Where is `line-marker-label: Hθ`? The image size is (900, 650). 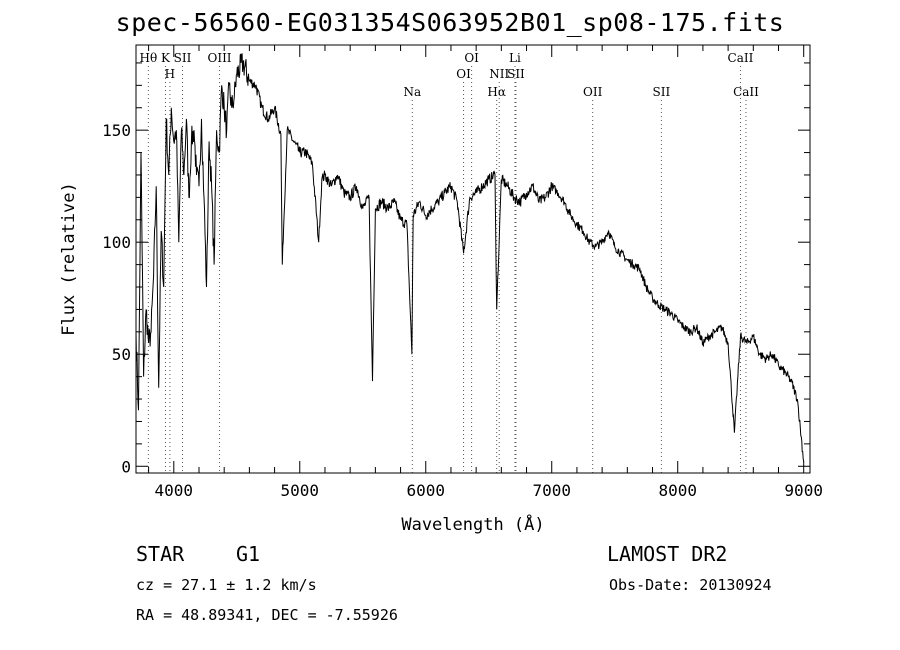
line-marker-label: Hθ is located at coordinates (148, 58).